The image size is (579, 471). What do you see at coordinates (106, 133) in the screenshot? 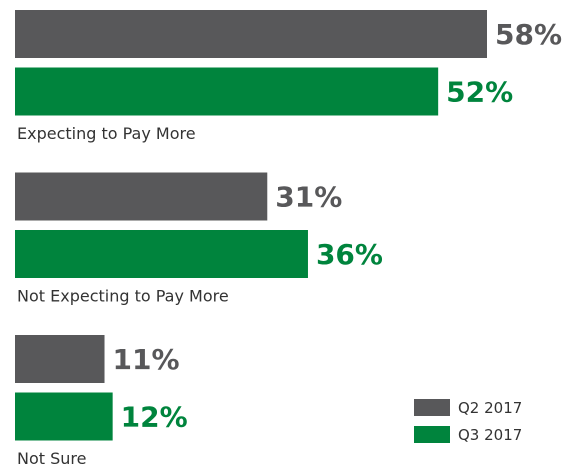
I see `category-label: Expecting to Pay More` at bounding box center [106, 133].